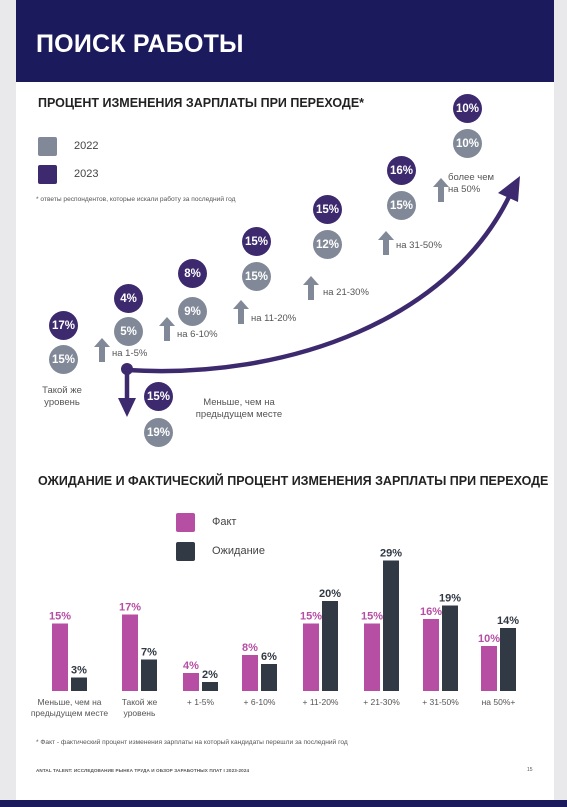 The height and width of the screenshot is (807, 567). What do you see at coordinates (127, 407) in the screenshot?
I see `down-arrow-head` at bounding box center [127, 407].